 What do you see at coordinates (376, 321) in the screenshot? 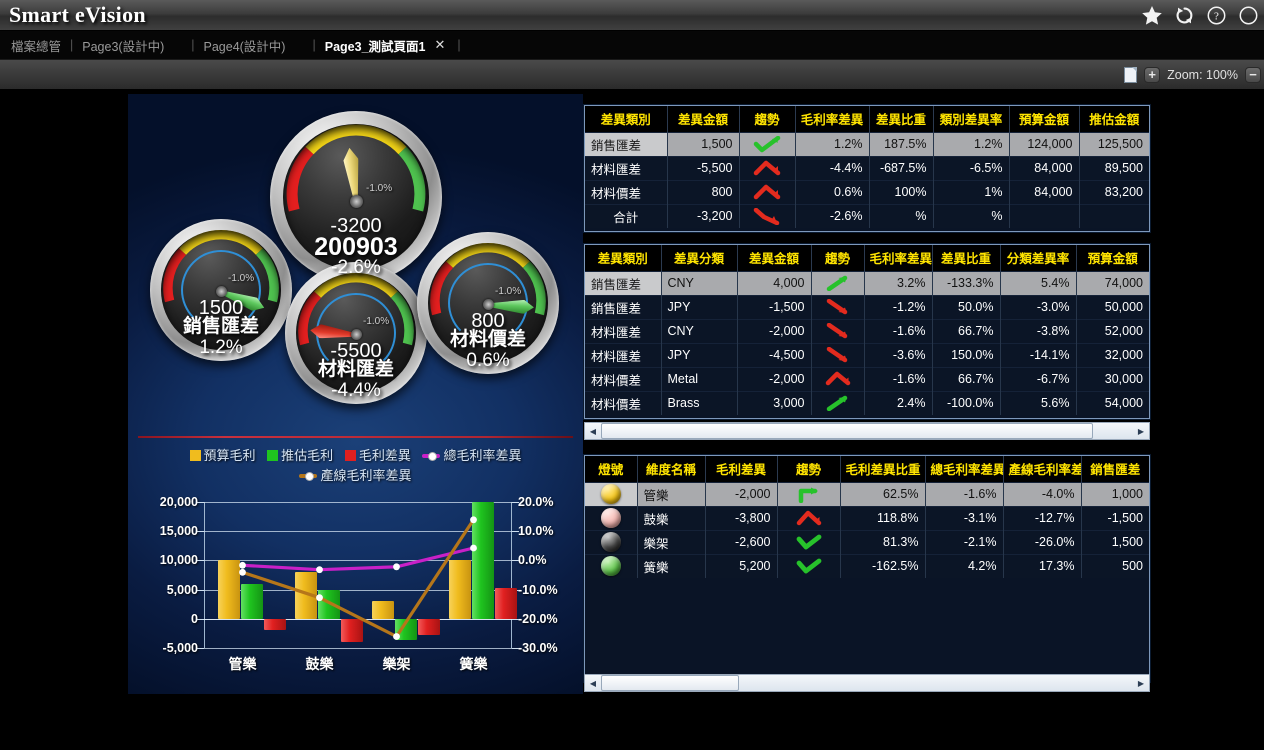
I see `gauge-scale-label: -1.0%` at bounding box center [376, 321].